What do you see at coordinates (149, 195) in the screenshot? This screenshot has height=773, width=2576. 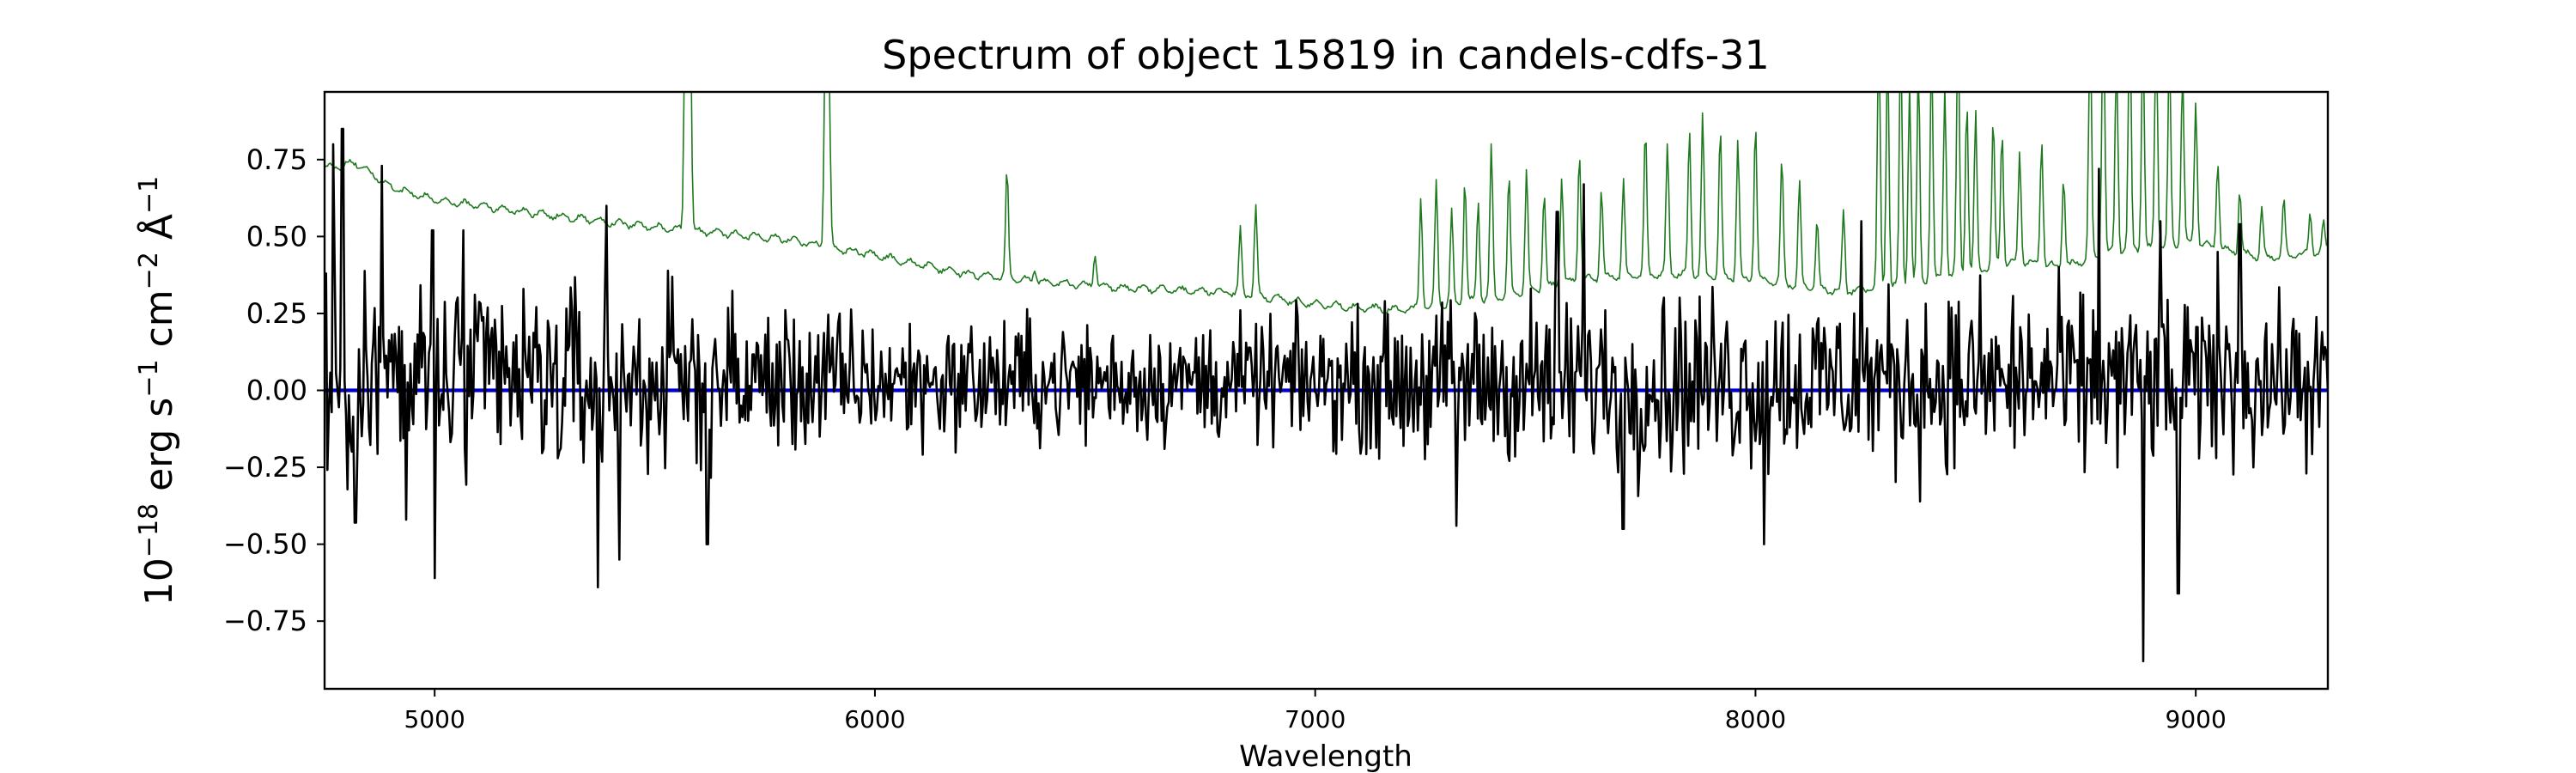 I see `y-label-exp-4: −1` at bounding box center [149, 195].